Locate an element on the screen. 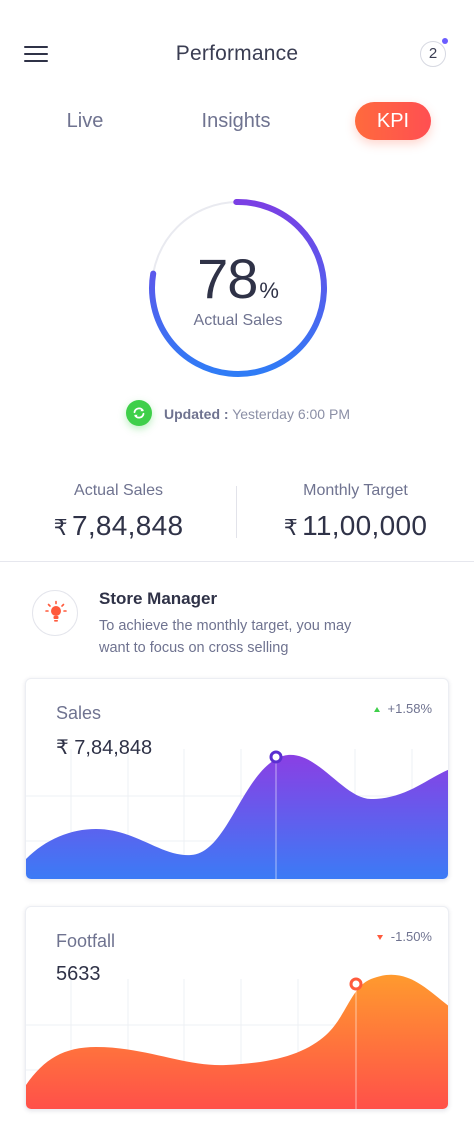 The image size is (474, 1144). gauge-unit: % is located at coordinates (269, 290).